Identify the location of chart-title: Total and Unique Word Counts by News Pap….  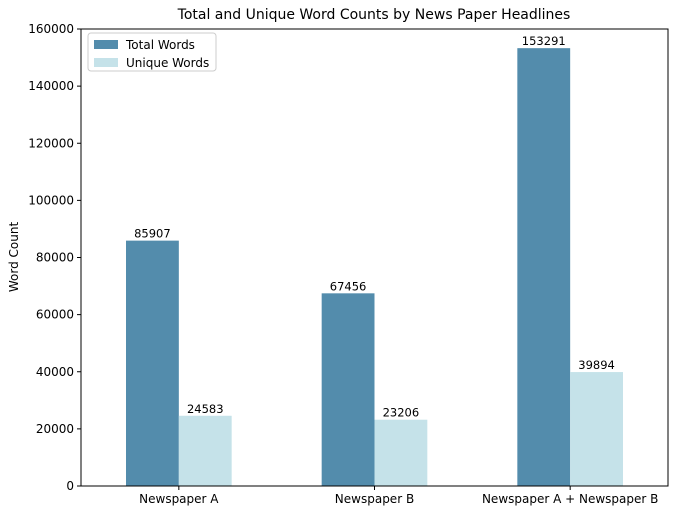
(374, 15).